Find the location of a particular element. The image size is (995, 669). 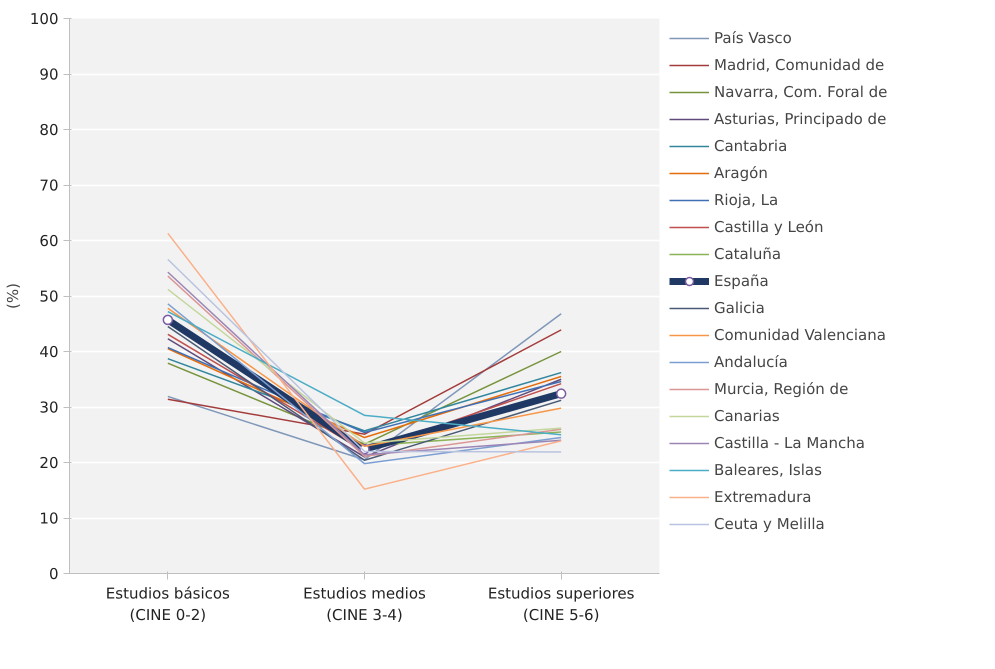

legend-label: Ceuta y Melilla is located at coordinates (769, 524).